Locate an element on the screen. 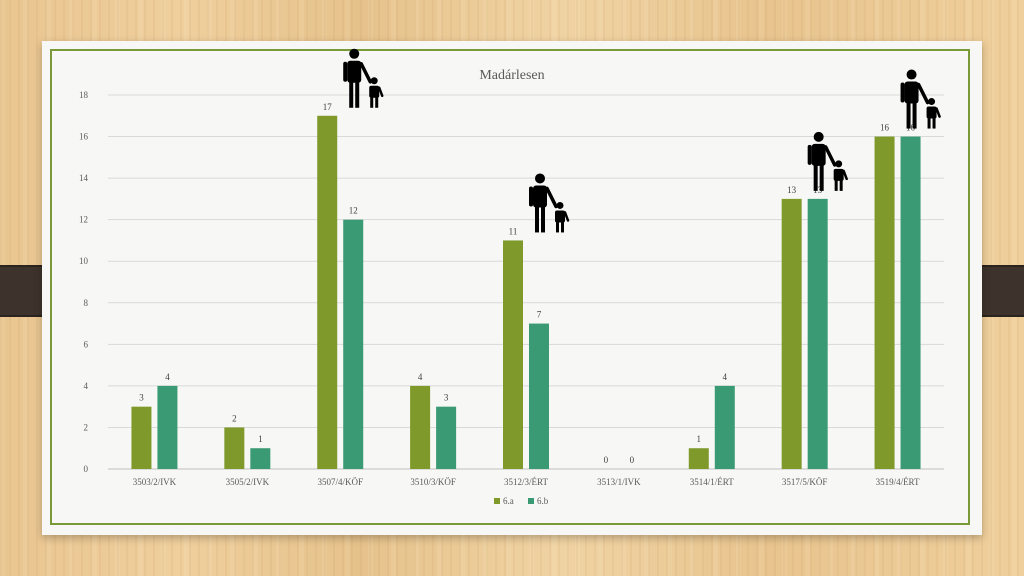  y-tick-label: 4 is located at coordinates (86, 386).